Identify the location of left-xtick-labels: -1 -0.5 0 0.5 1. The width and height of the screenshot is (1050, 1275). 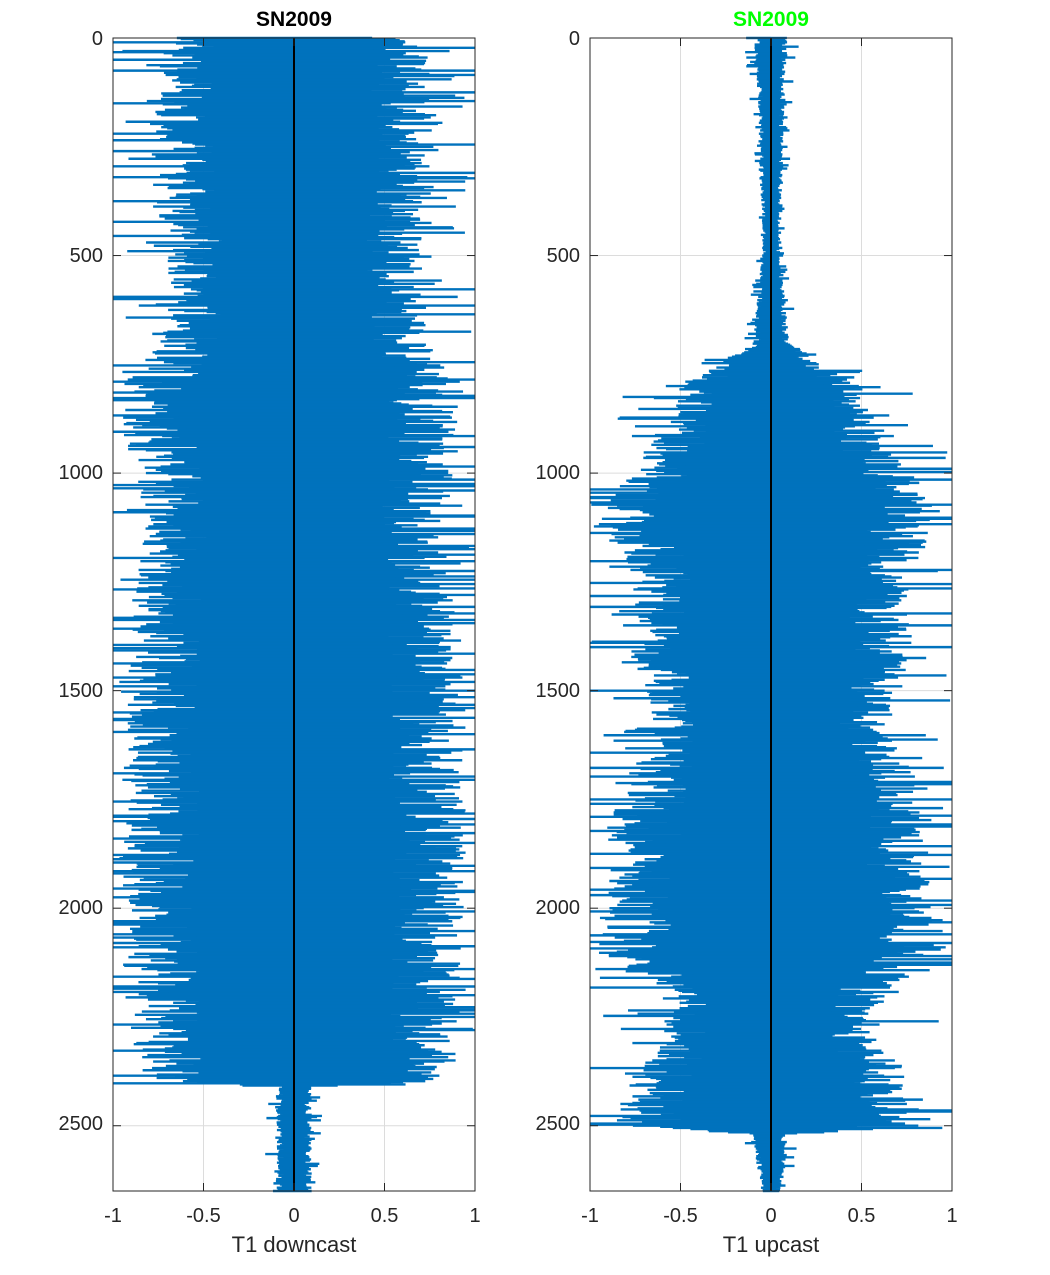
(292, 1216).